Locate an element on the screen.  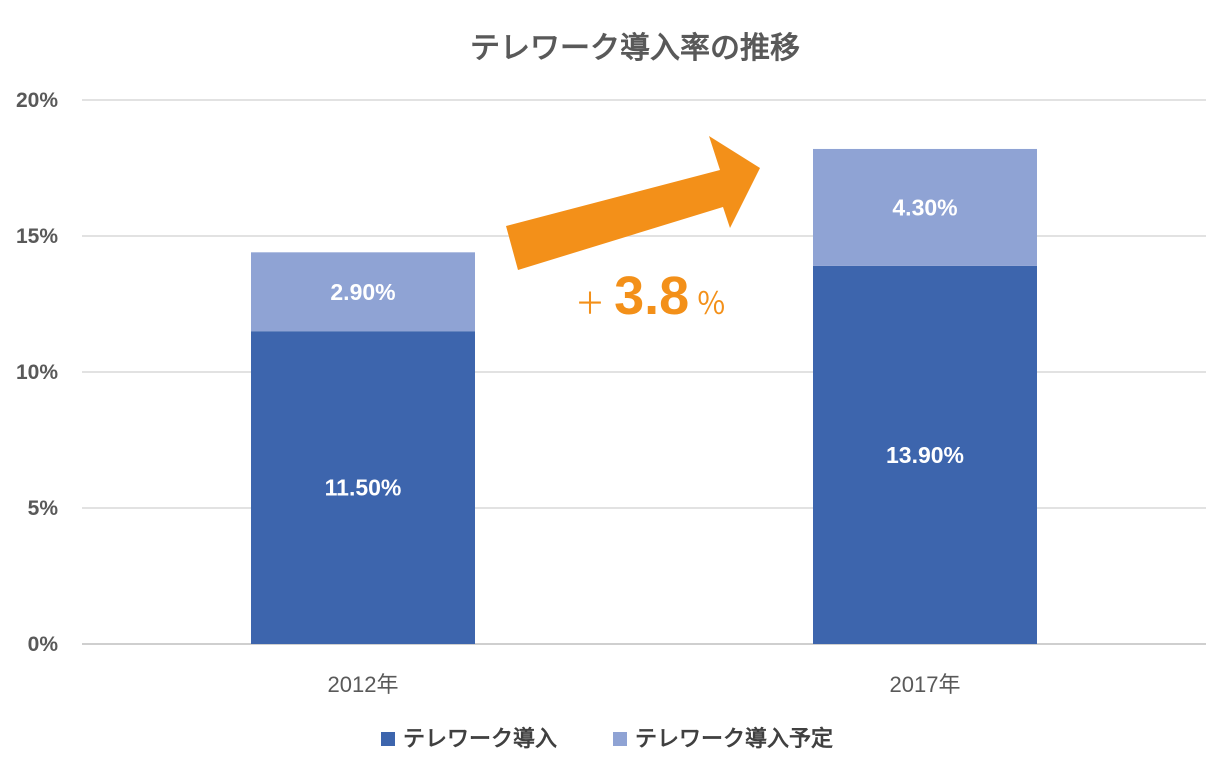
growth-plus: ＋ is located at coordinates (590, 304).